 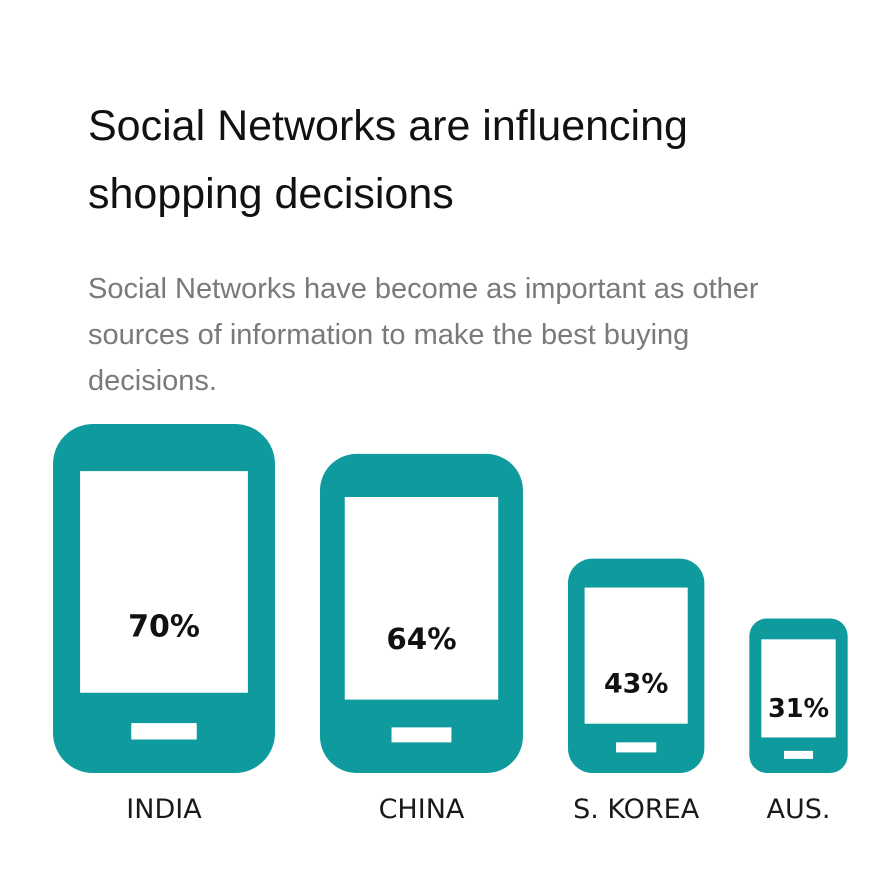 What do you see at coordinates (798, 688) in the screenshot?
I see `phone-screen-aus` at bounding box center [798, 688].